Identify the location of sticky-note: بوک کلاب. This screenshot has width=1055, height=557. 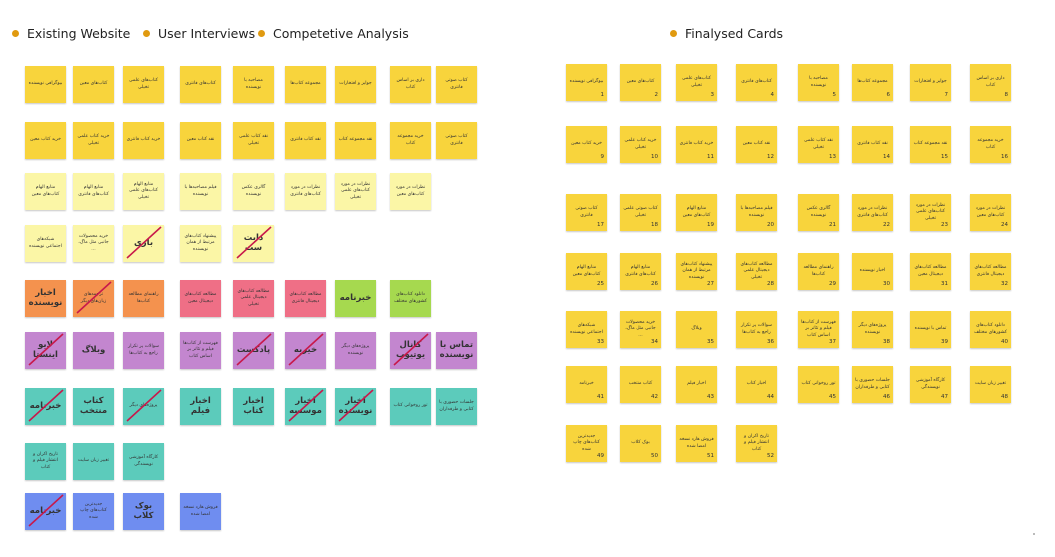
(143, 511).